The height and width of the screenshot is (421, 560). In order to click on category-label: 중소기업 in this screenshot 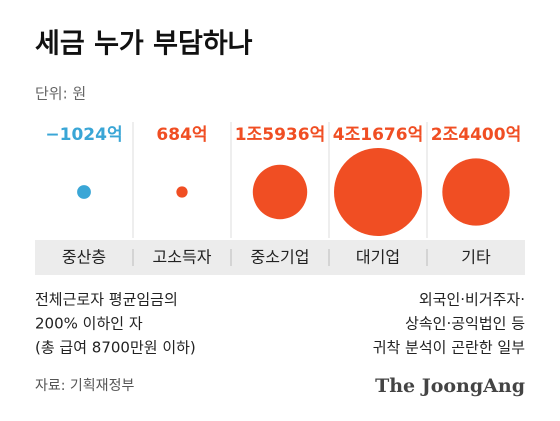, I will do `click(280, 257)`.